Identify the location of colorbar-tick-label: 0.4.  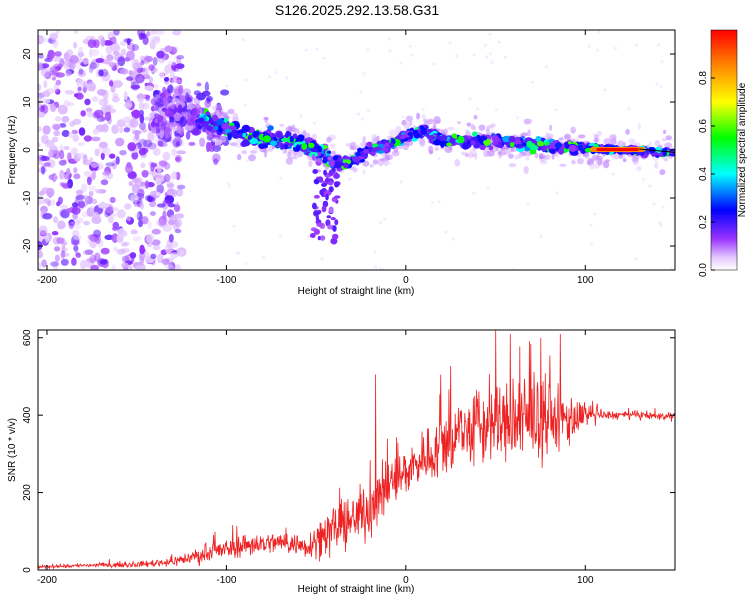
(703, 174).